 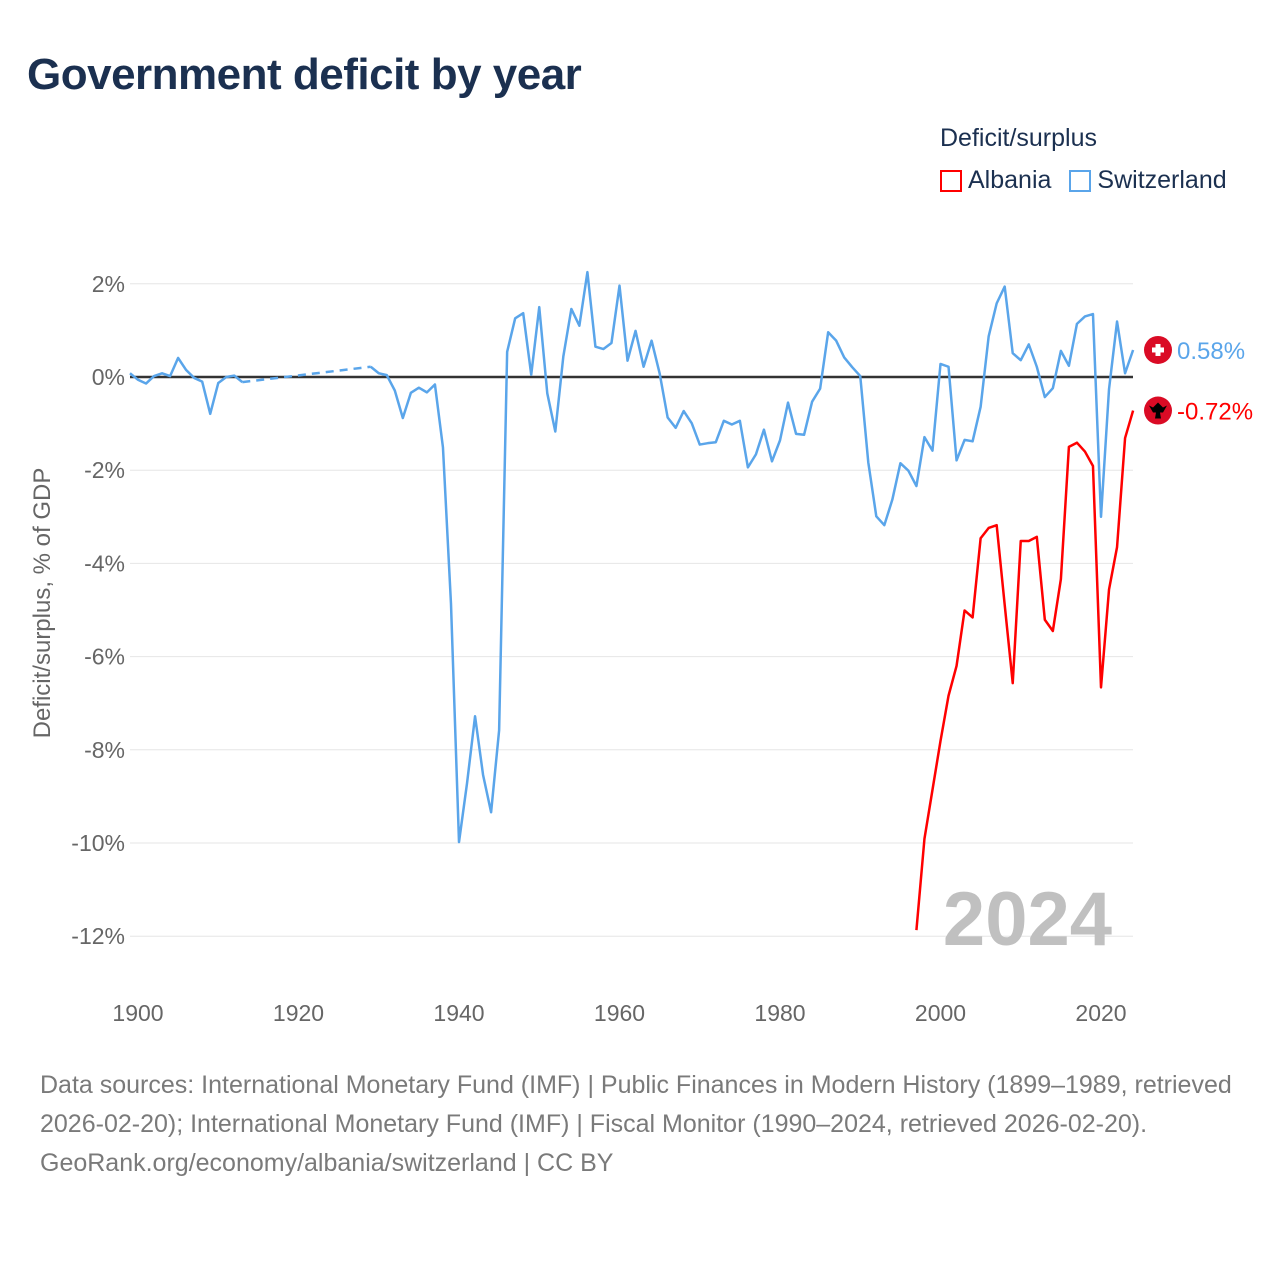 I want to click on legend-item-switzerland: Switzerland, so click(x=1148, y=180).